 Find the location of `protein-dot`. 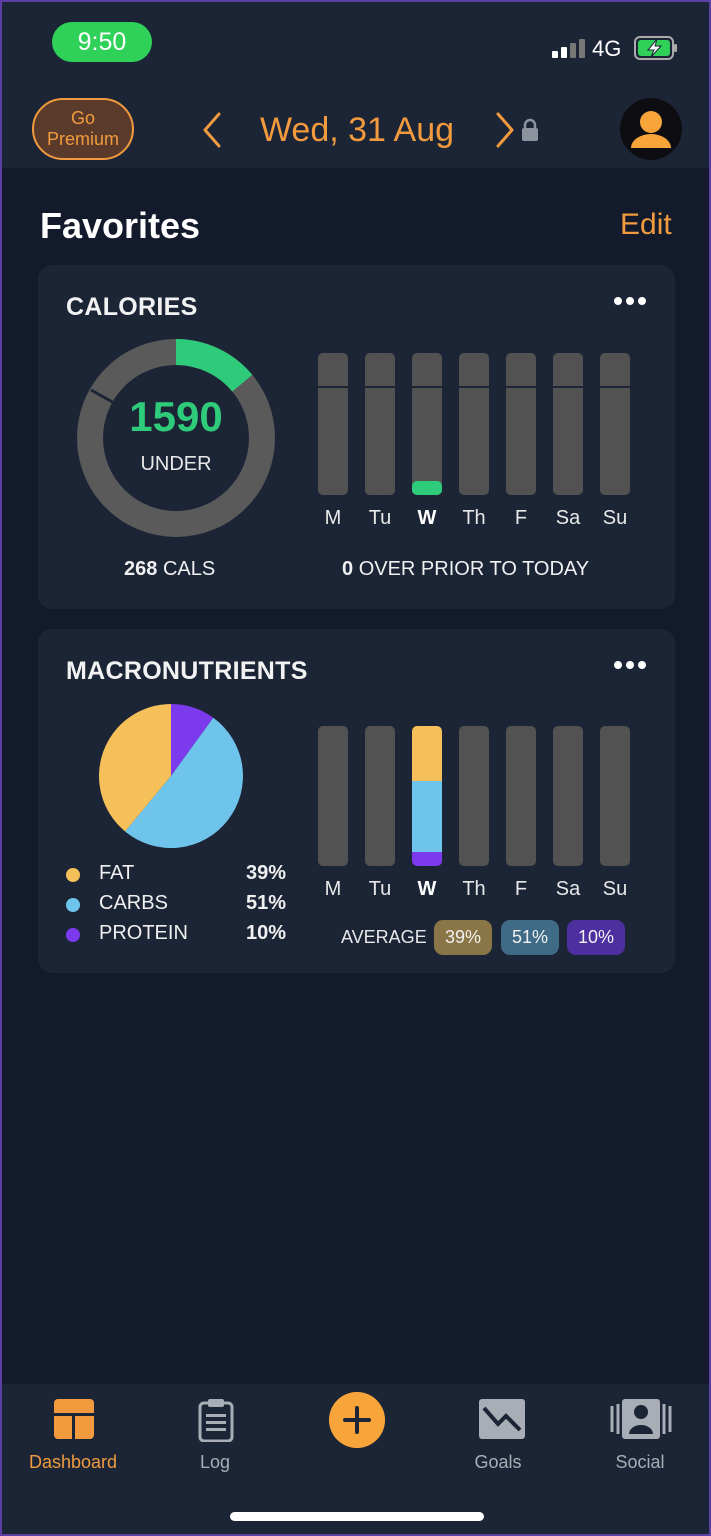

protein-dot is located at coordinates (73, 935).